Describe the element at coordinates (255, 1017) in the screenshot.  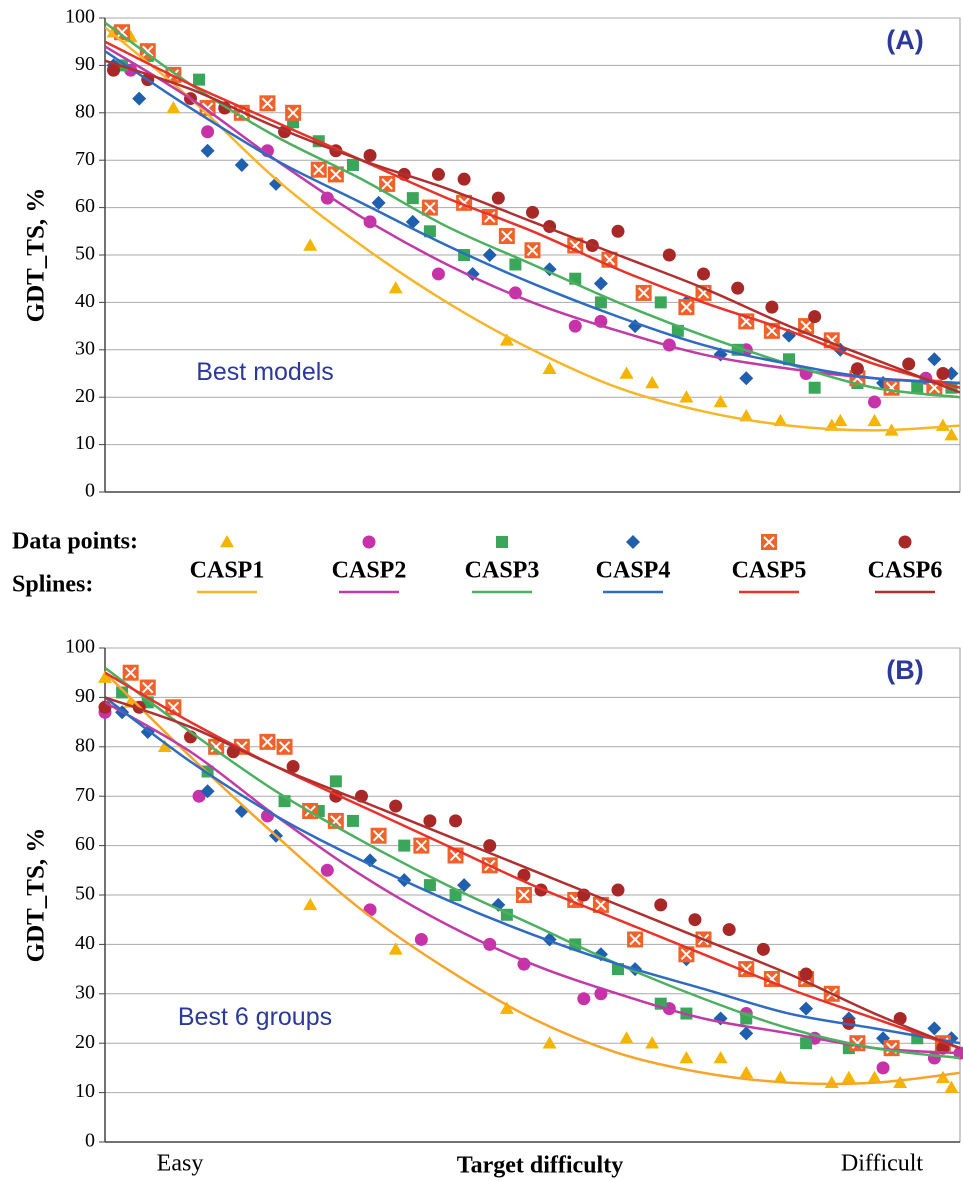
I see `annotation: Best 6 groups` at that location.